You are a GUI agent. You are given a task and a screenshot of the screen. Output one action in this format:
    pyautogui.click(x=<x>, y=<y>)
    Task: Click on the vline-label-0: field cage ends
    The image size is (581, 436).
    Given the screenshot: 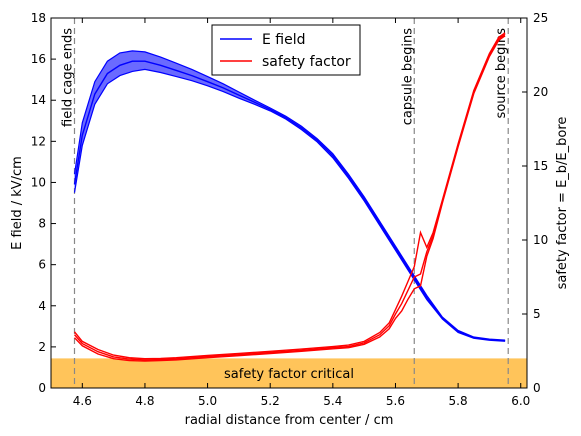 What is the action you would take?
    pyautogui.click(x=67, y=77)
    